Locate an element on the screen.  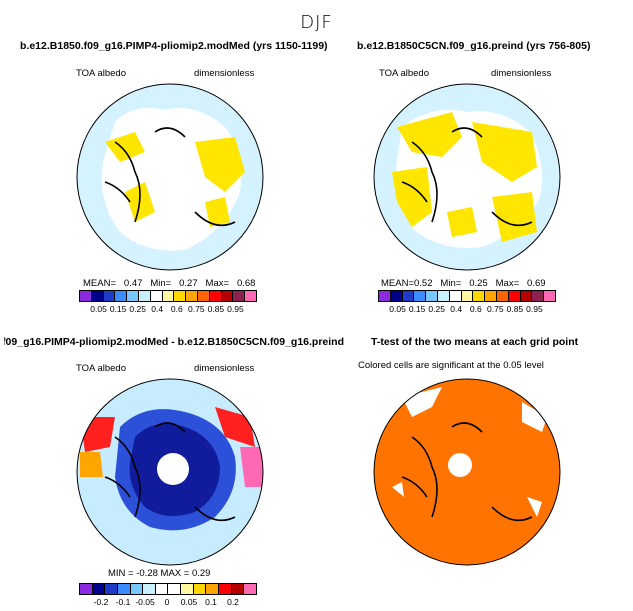
panel-a-colorbar is located at coordinates (168, 296).